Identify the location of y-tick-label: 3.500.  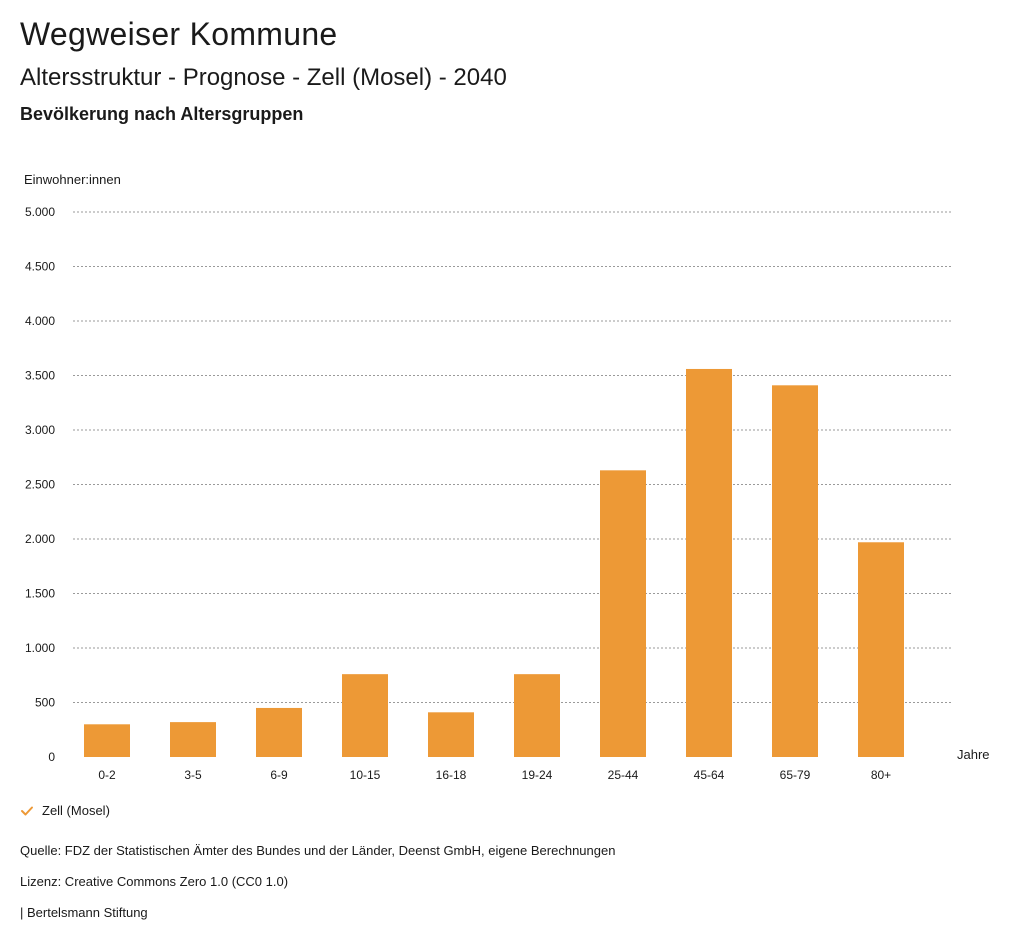
(40, 376).